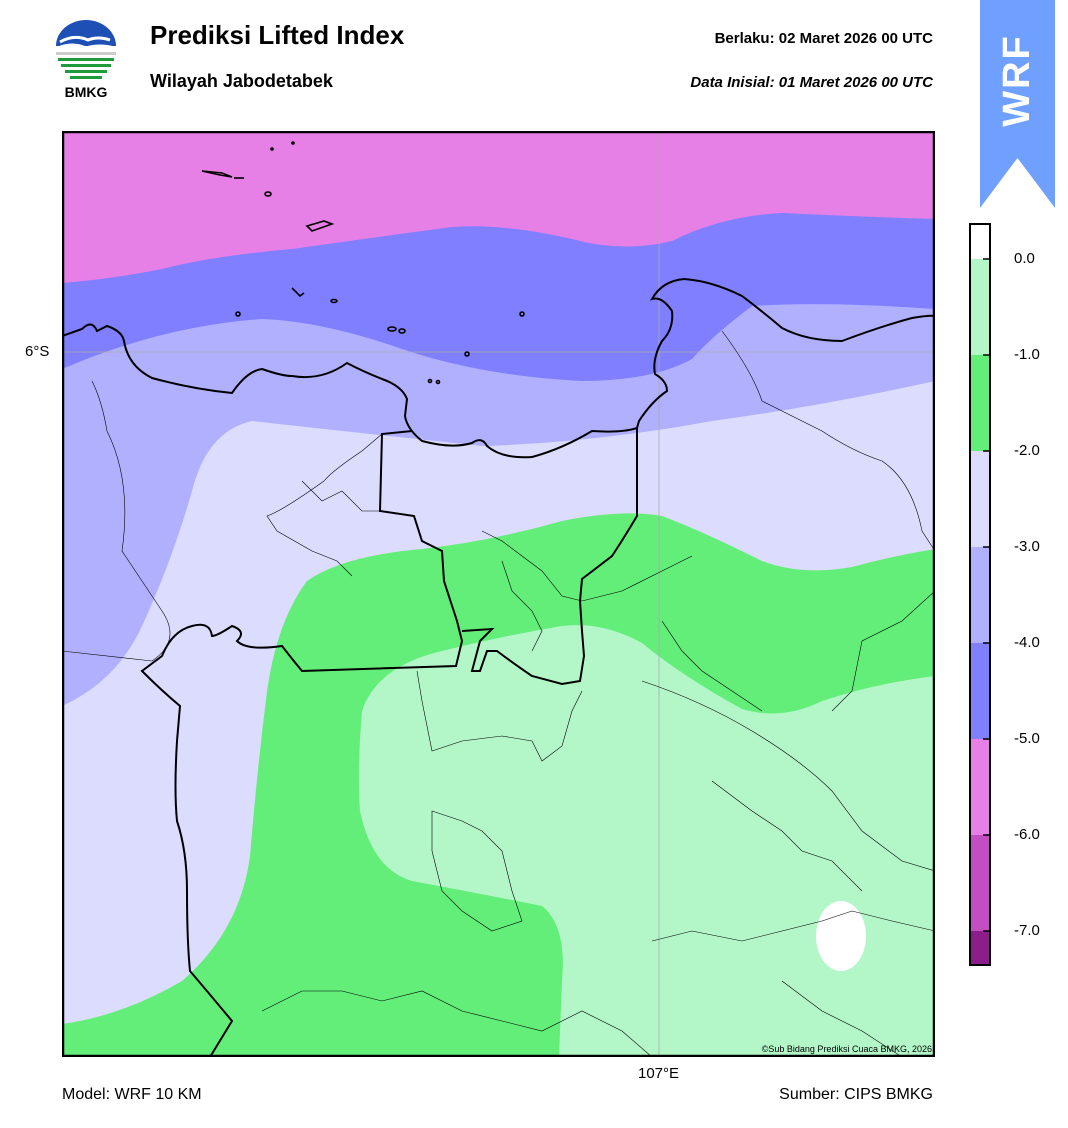 This screenshot has width=1068, height=1128. I want to click on page-title: Prediksi Lifted Index, so click(277, 35).